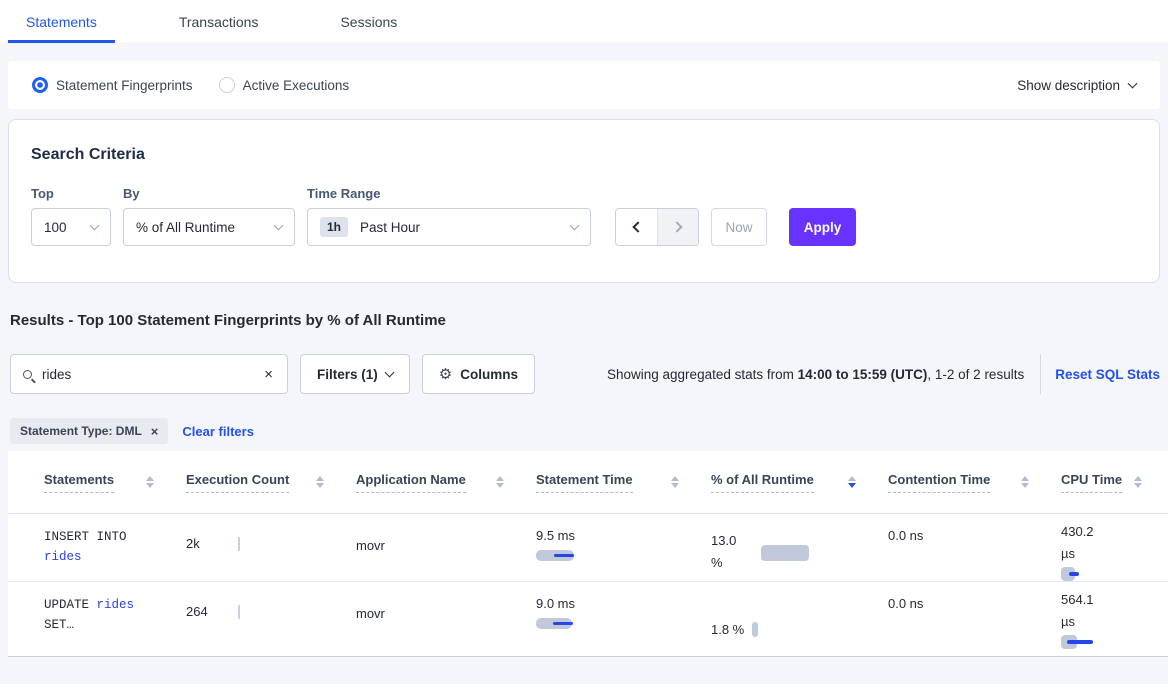  What do you see at coordinates (617, 482) in the screenshot?
I see `column-header-statement-time: Statement Time` at bounding box center [617, 482].